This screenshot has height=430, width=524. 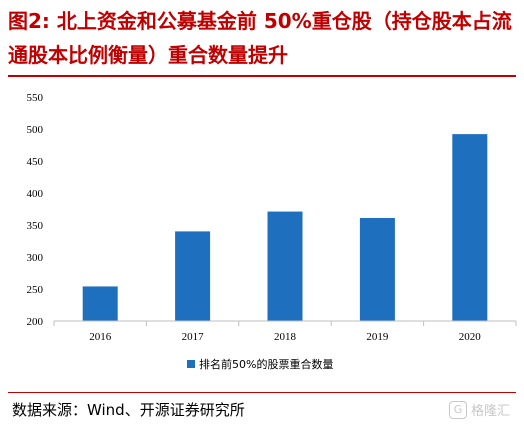 I want to click on x-tick-label: 2017, so click(x=193, y=337).